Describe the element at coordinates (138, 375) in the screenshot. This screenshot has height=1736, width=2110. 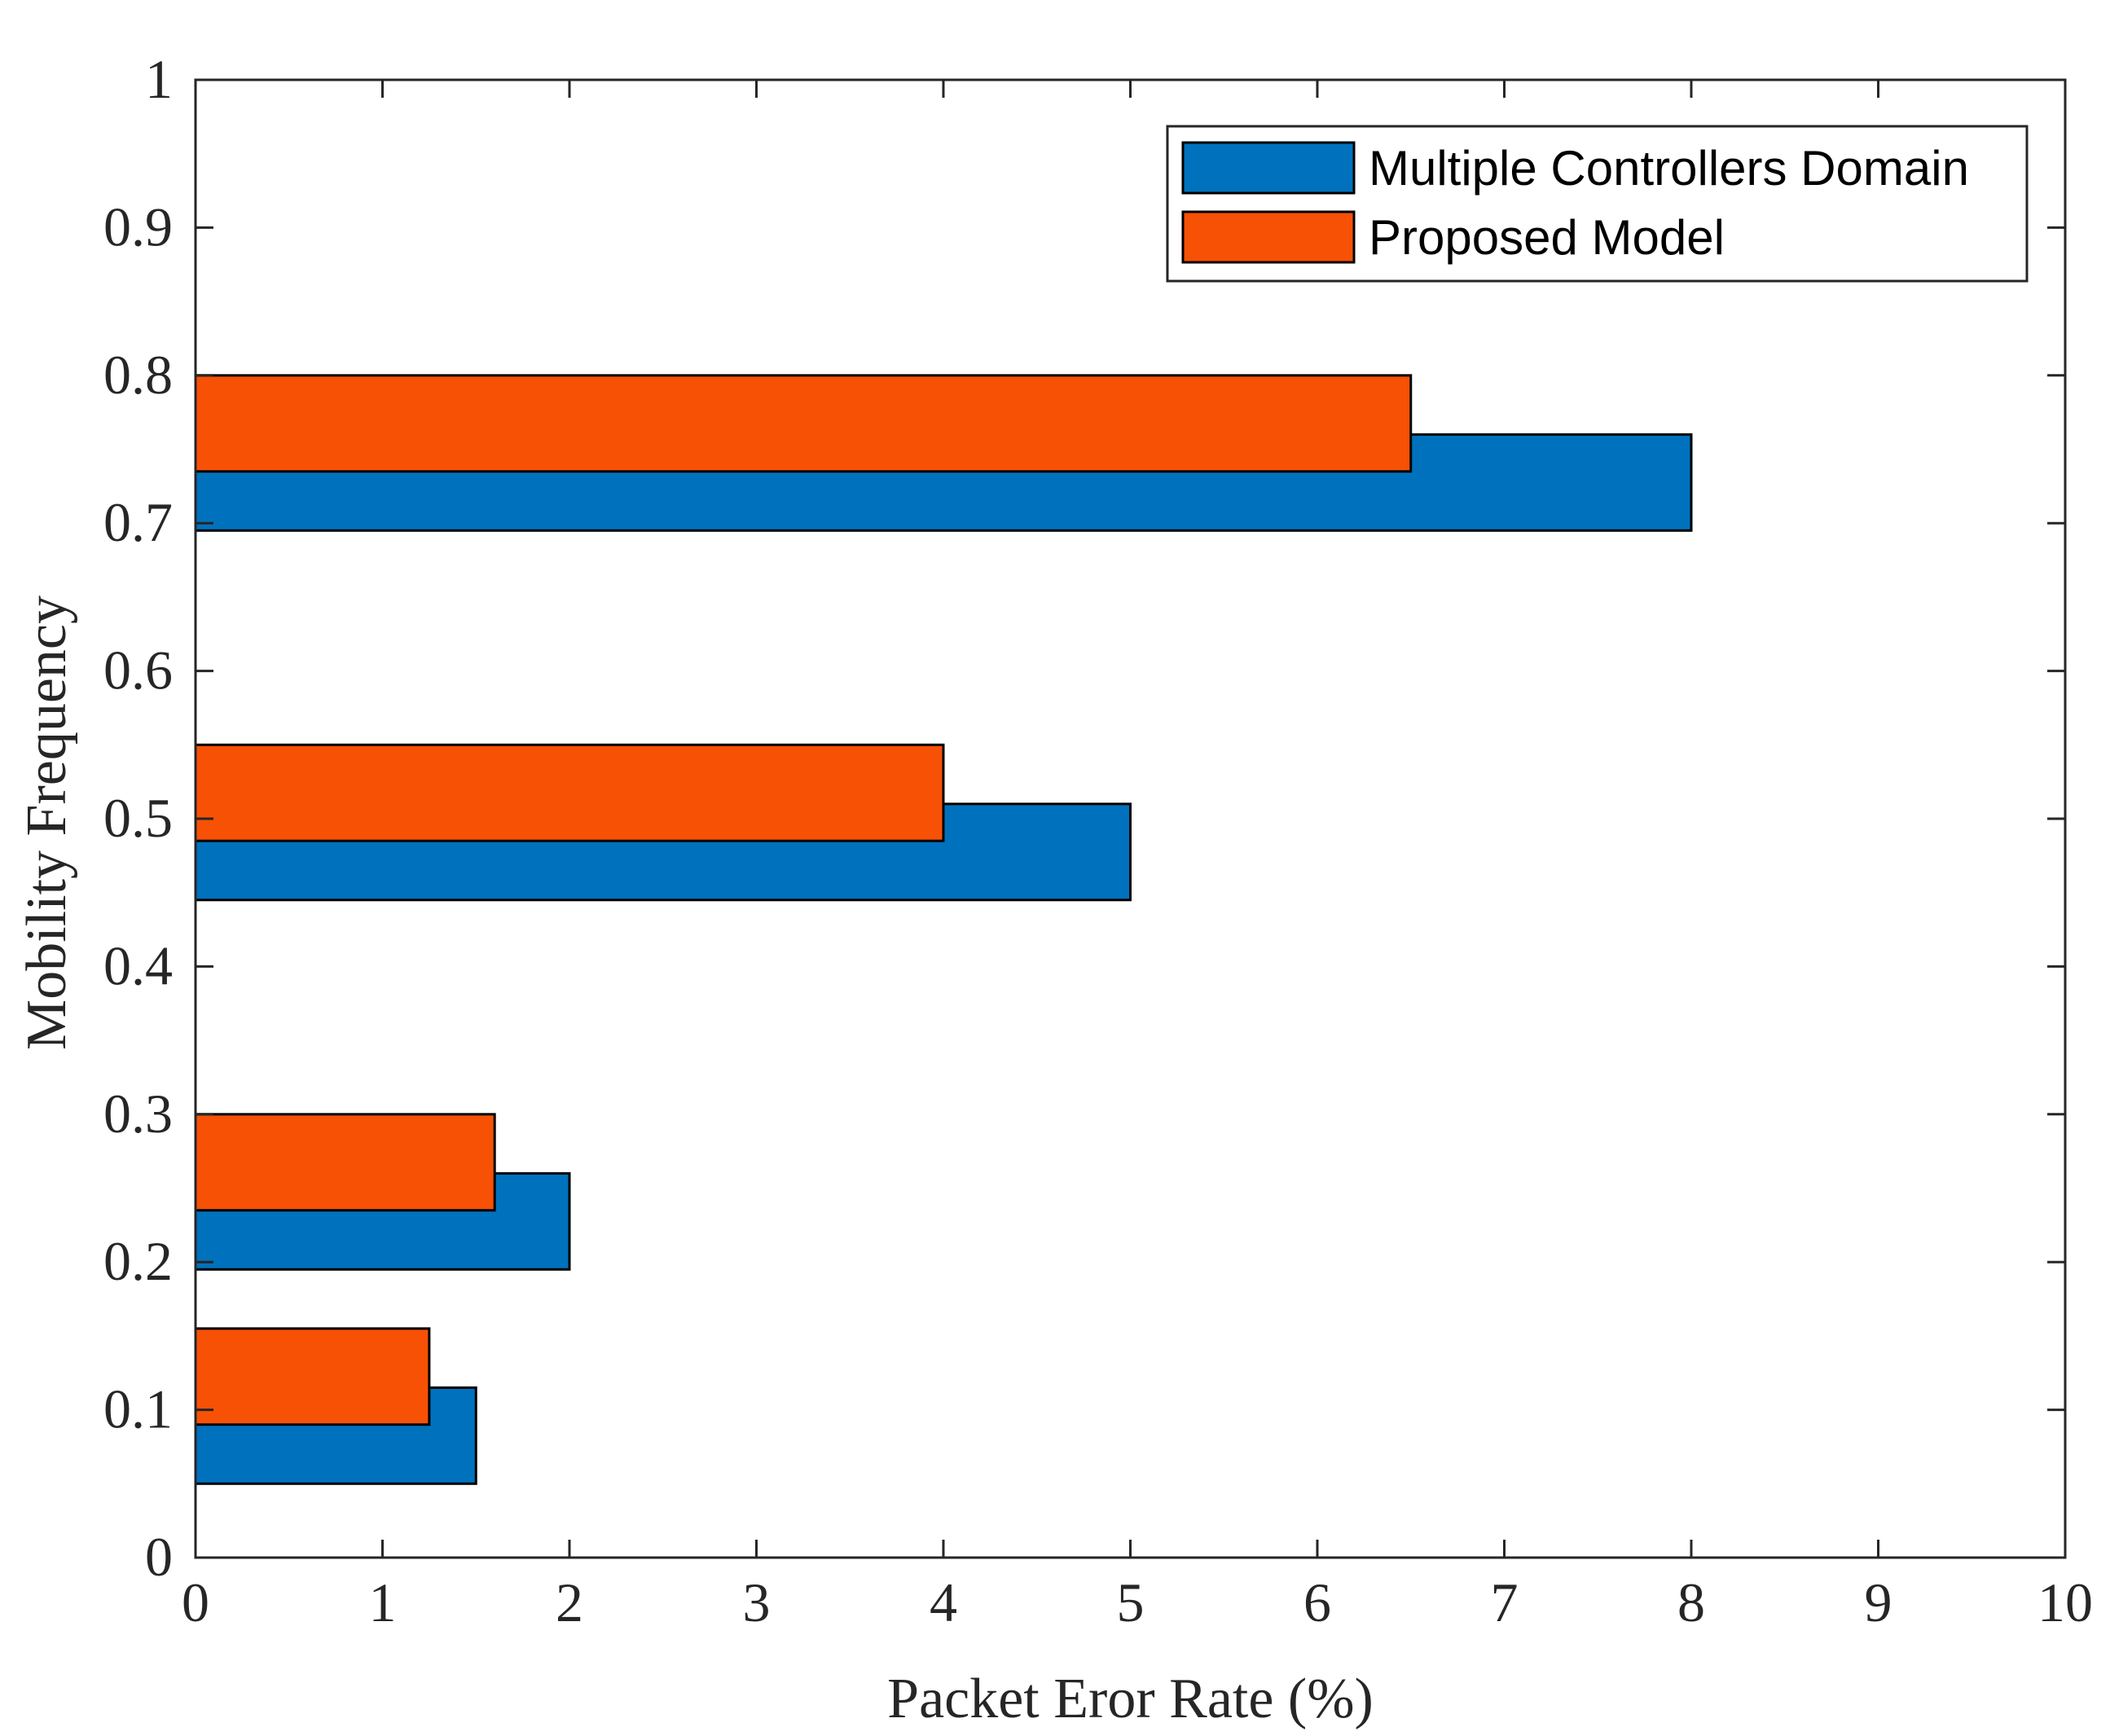
I see `y-tick-label-8: 0.8` at that location.